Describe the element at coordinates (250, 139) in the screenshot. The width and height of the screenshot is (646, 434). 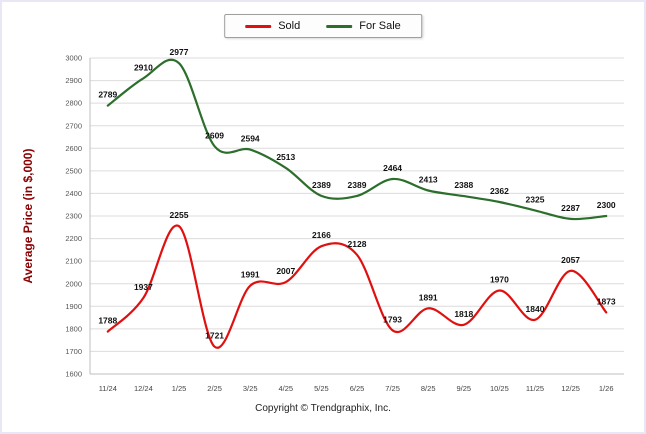
I see `point-label: 2594` at that location.